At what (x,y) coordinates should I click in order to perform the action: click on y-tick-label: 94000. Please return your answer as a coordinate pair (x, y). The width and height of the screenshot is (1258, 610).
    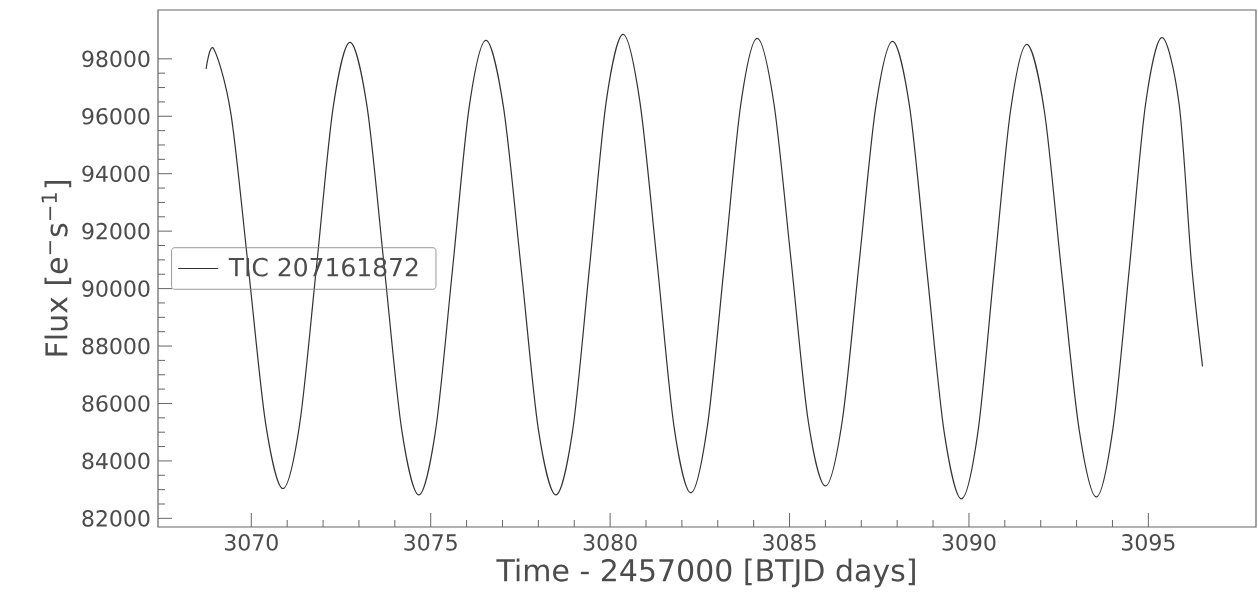
    Looking at the image, I should click on (116, 174).